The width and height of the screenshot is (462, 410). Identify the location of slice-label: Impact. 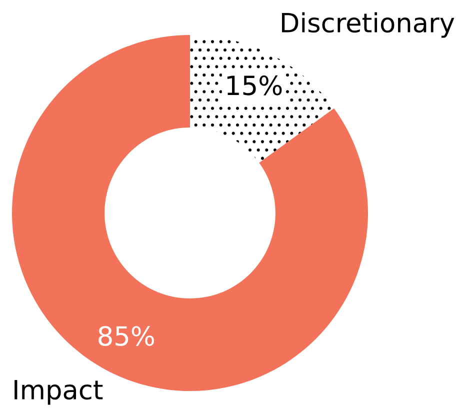
(58, 392).